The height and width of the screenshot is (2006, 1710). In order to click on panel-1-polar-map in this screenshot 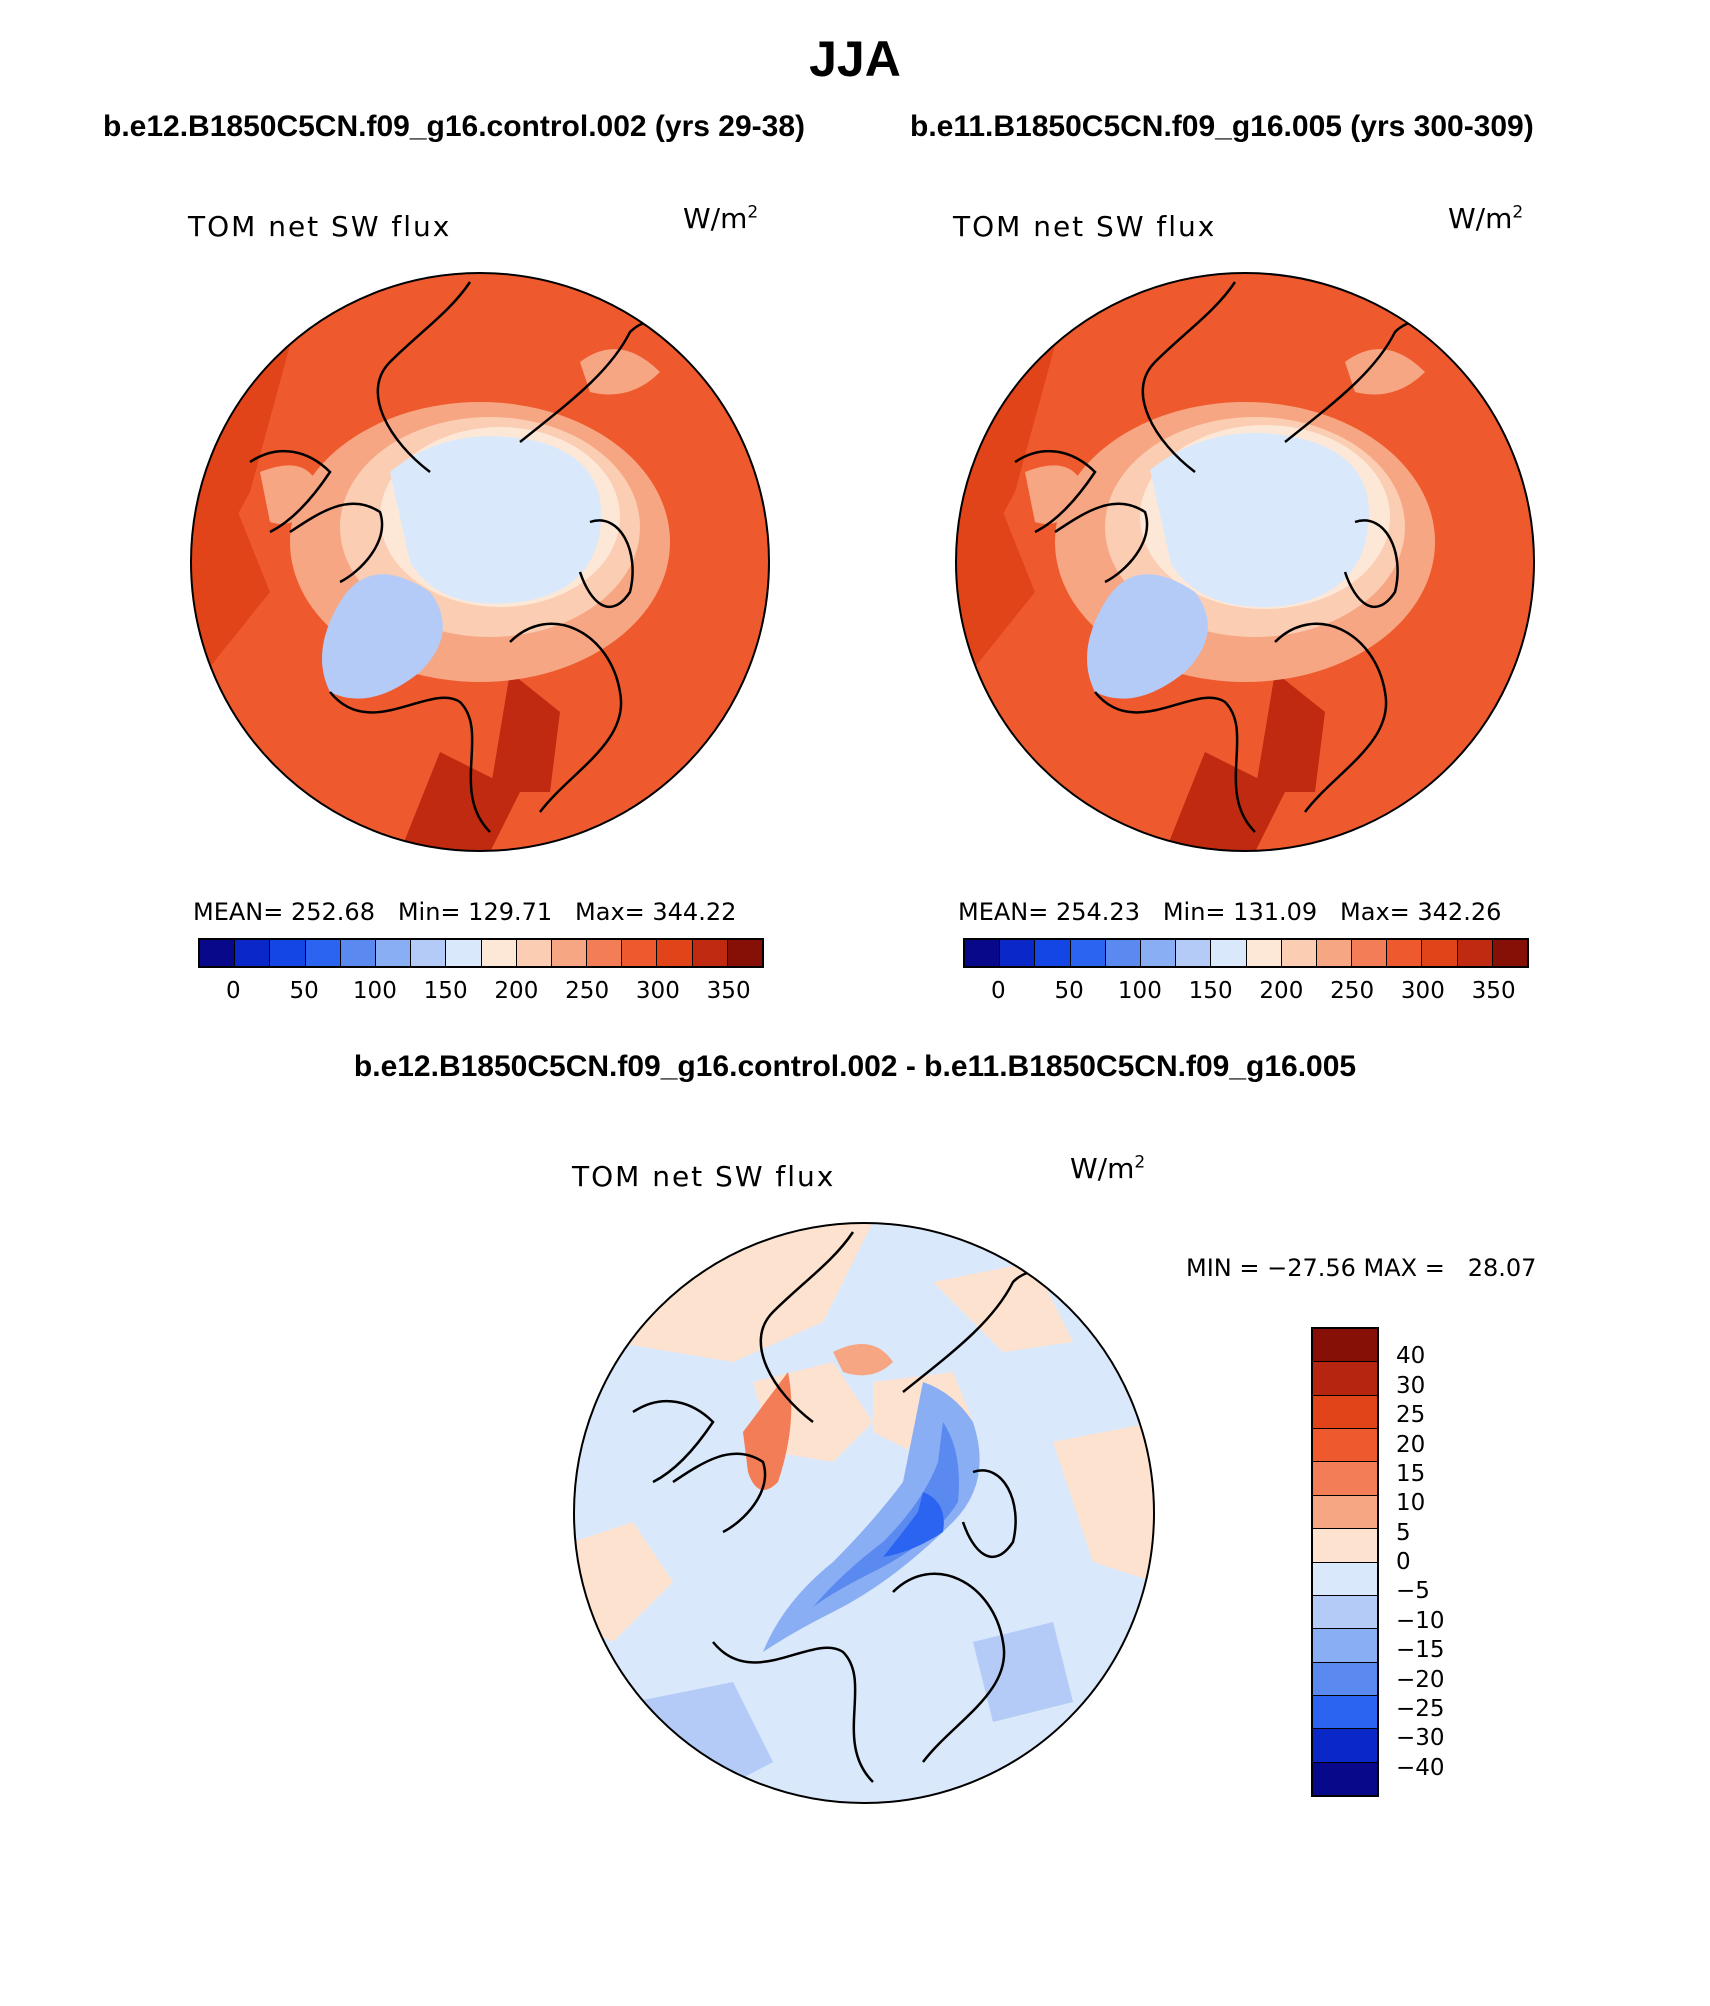, I will do `click(480, 562)`.